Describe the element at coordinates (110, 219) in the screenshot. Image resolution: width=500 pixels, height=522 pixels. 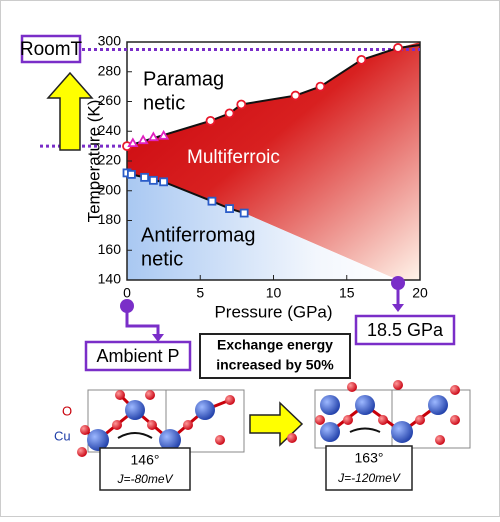
I see `y-tick-label: 180` at that location.